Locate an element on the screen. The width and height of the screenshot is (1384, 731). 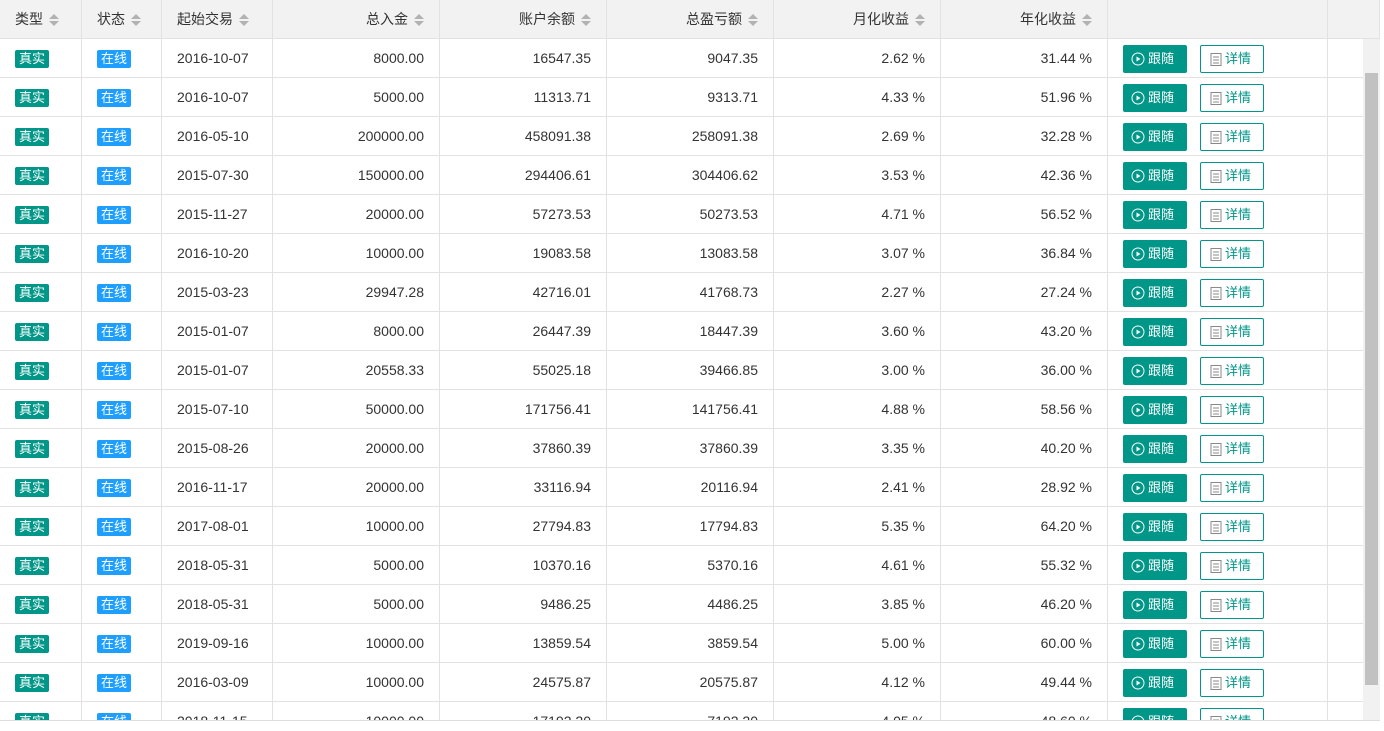
header-cell: 月化收益 is located at coordinates (857, 19).